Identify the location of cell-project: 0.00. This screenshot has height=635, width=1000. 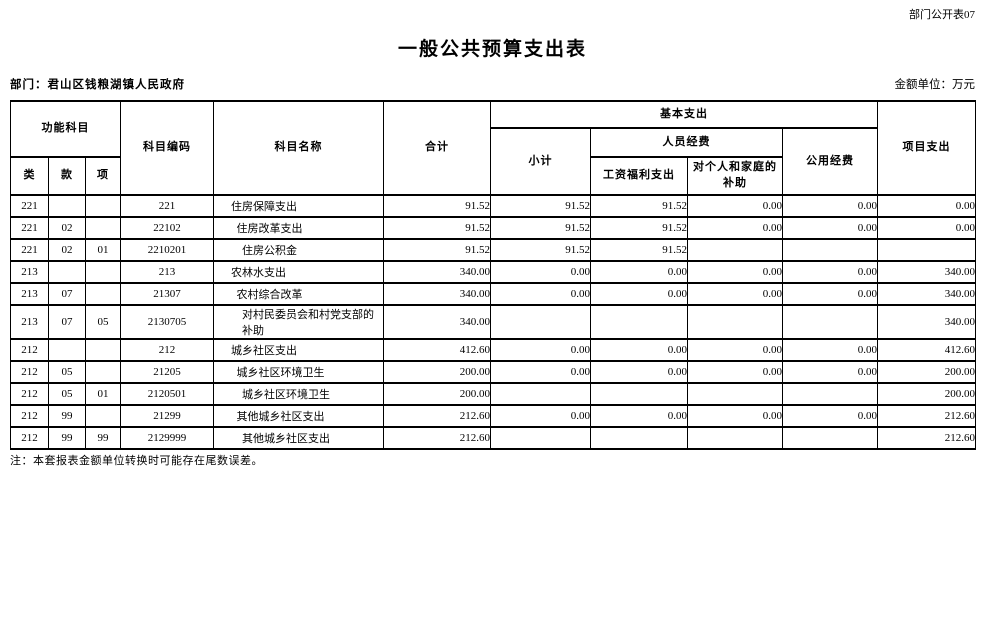
(927, 228).